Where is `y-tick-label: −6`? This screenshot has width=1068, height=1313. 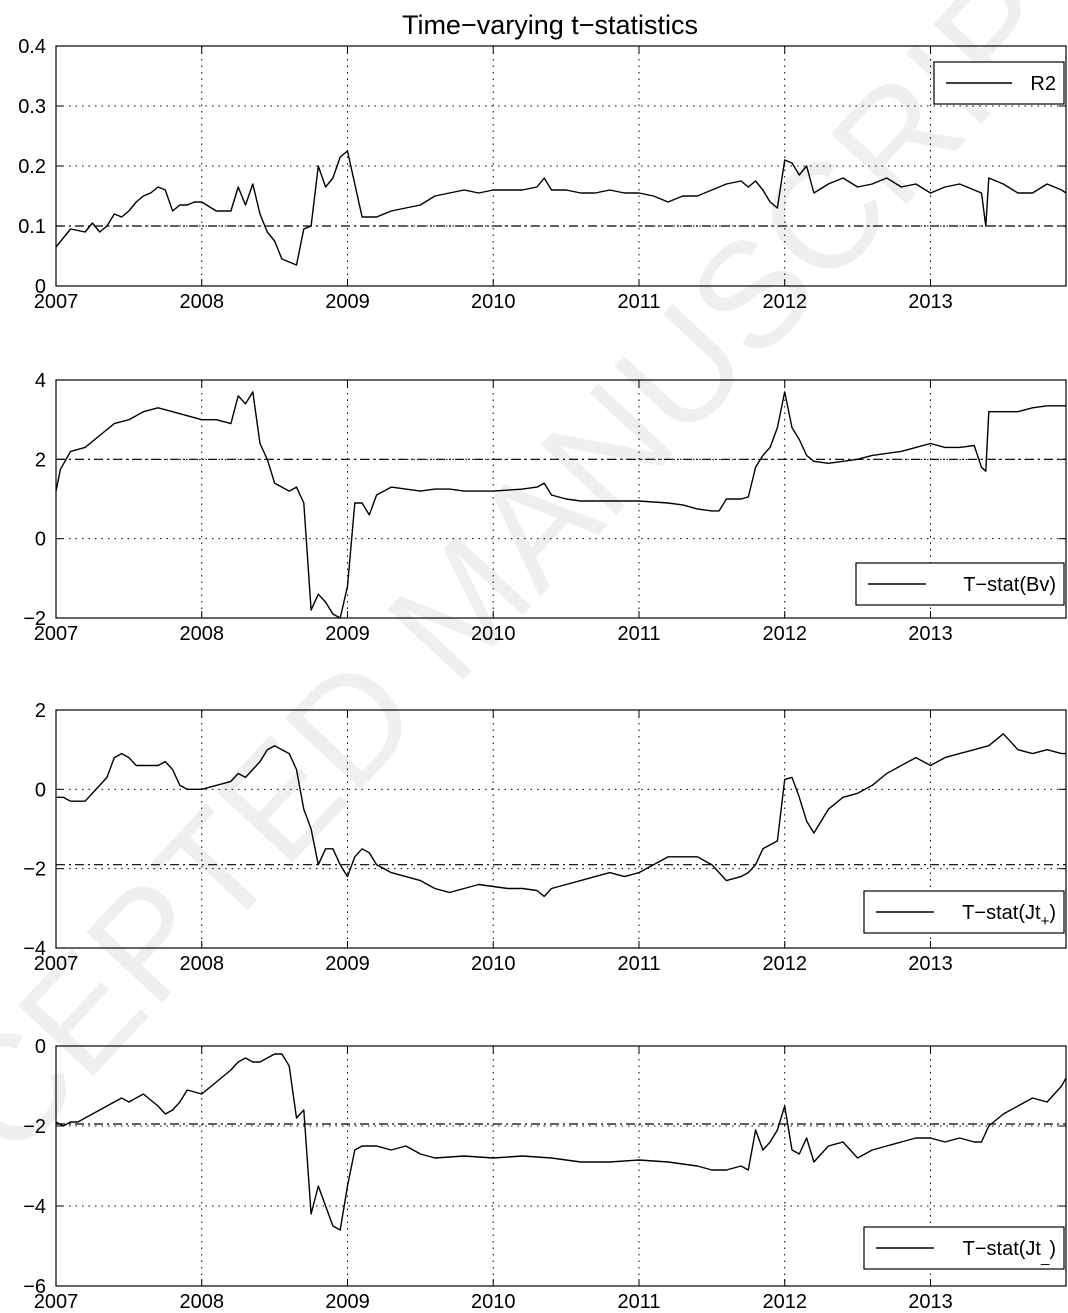 y-tick-label: −6 is located at coordinates (34, 1287).